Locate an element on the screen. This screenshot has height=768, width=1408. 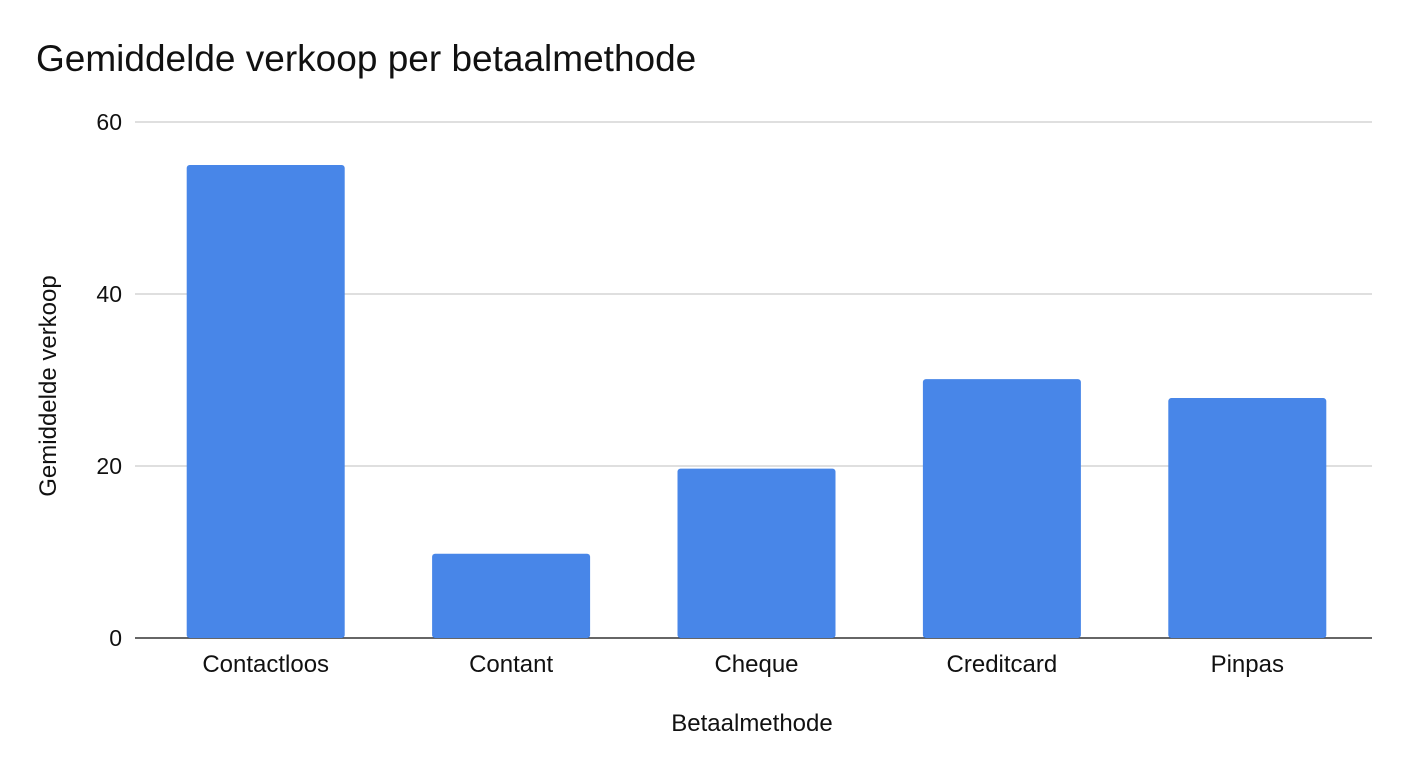
bar-pinpas is located at coordinates (1247, 518).